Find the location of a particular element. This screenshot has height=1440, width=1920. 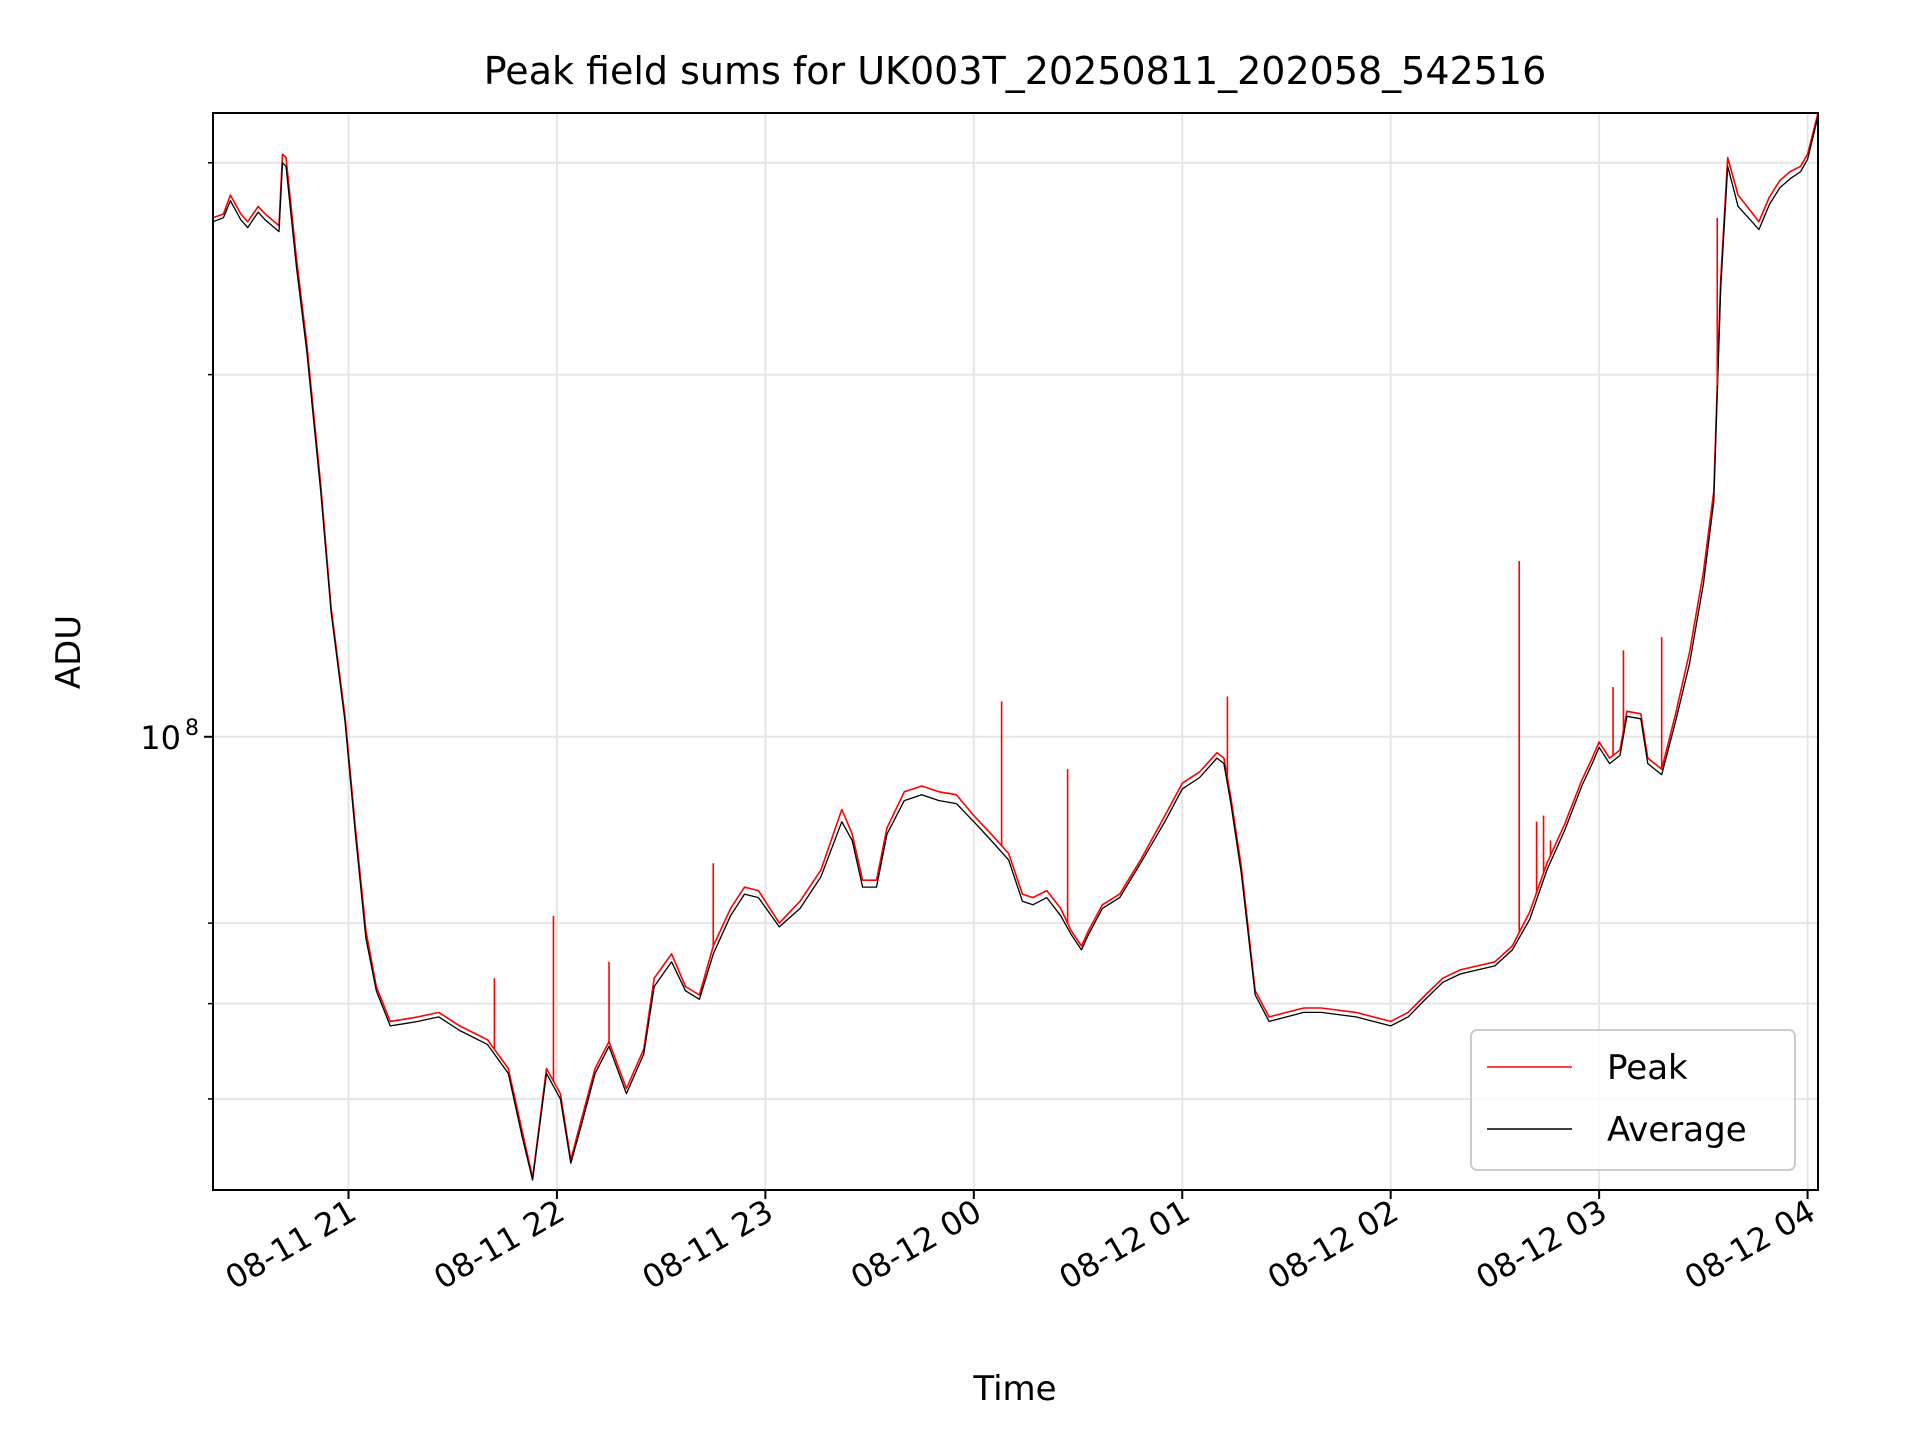

x-axis-label: Time is located at coordinates (1014, 1389).